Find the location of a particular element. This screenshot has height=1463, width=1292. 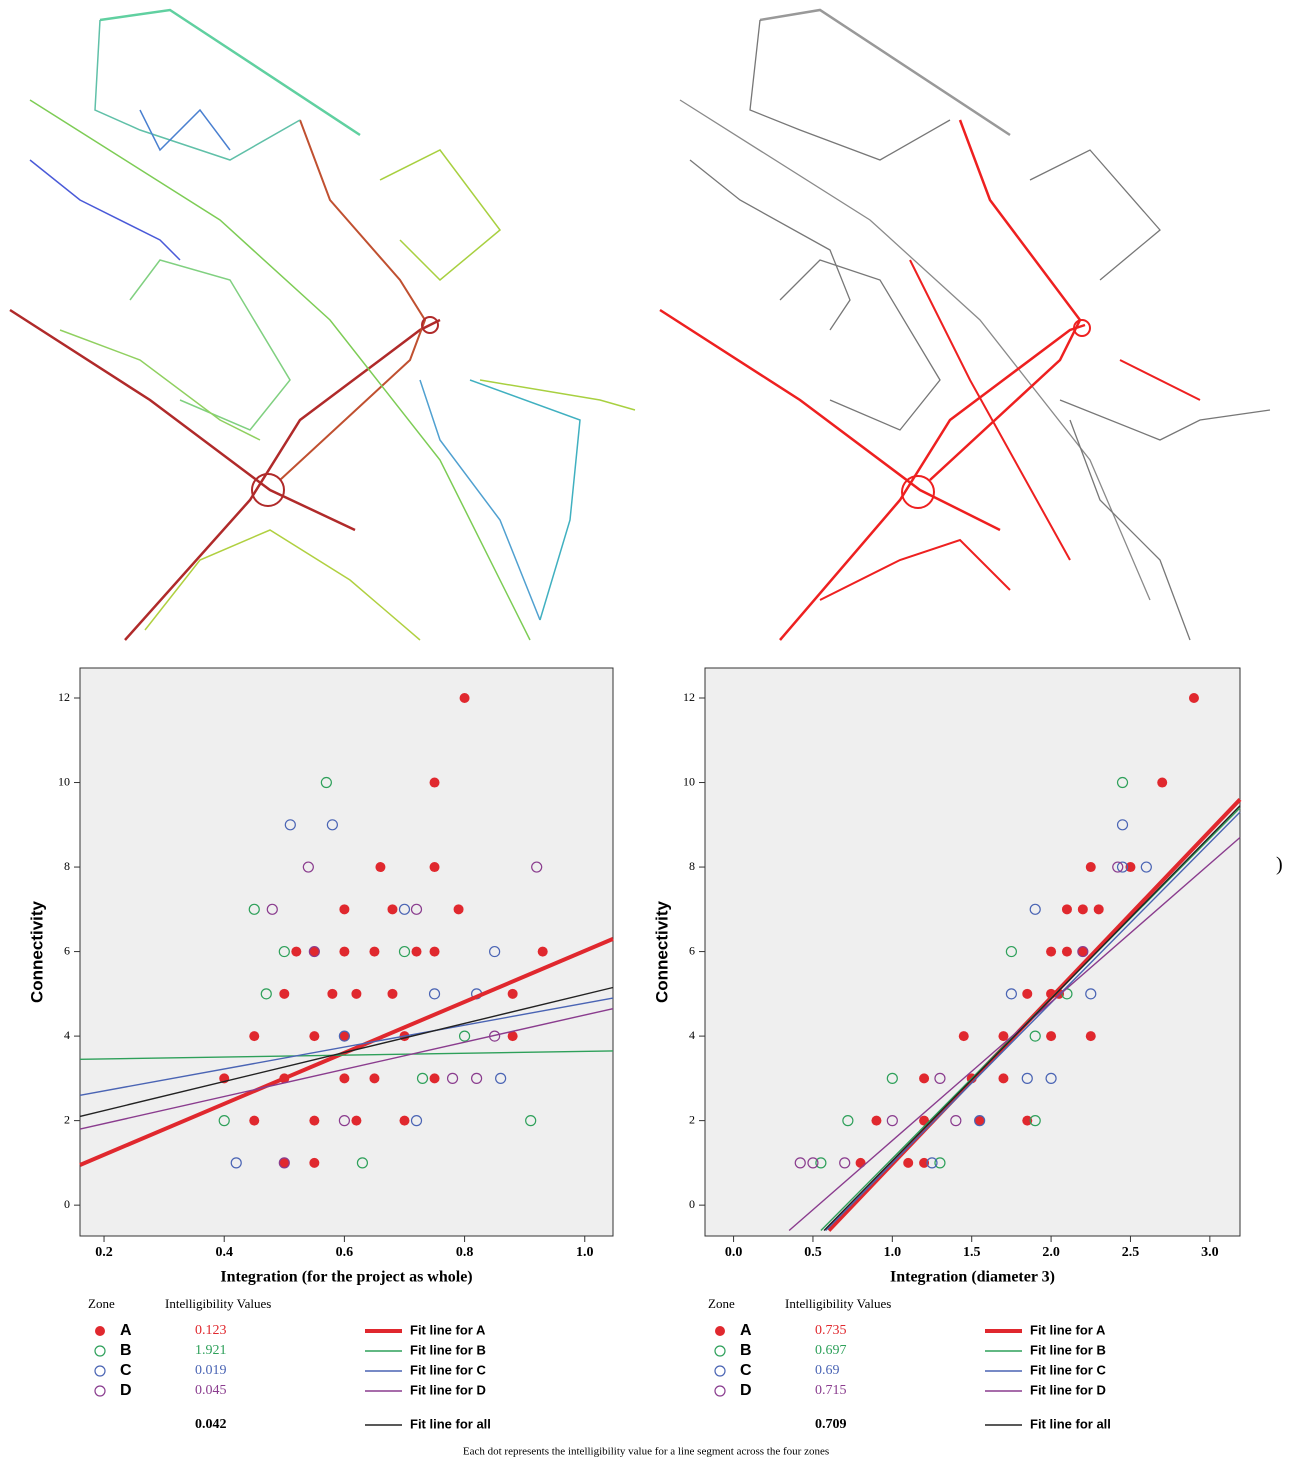

y-tick-label: 6 is located at coordinates (692, 950).